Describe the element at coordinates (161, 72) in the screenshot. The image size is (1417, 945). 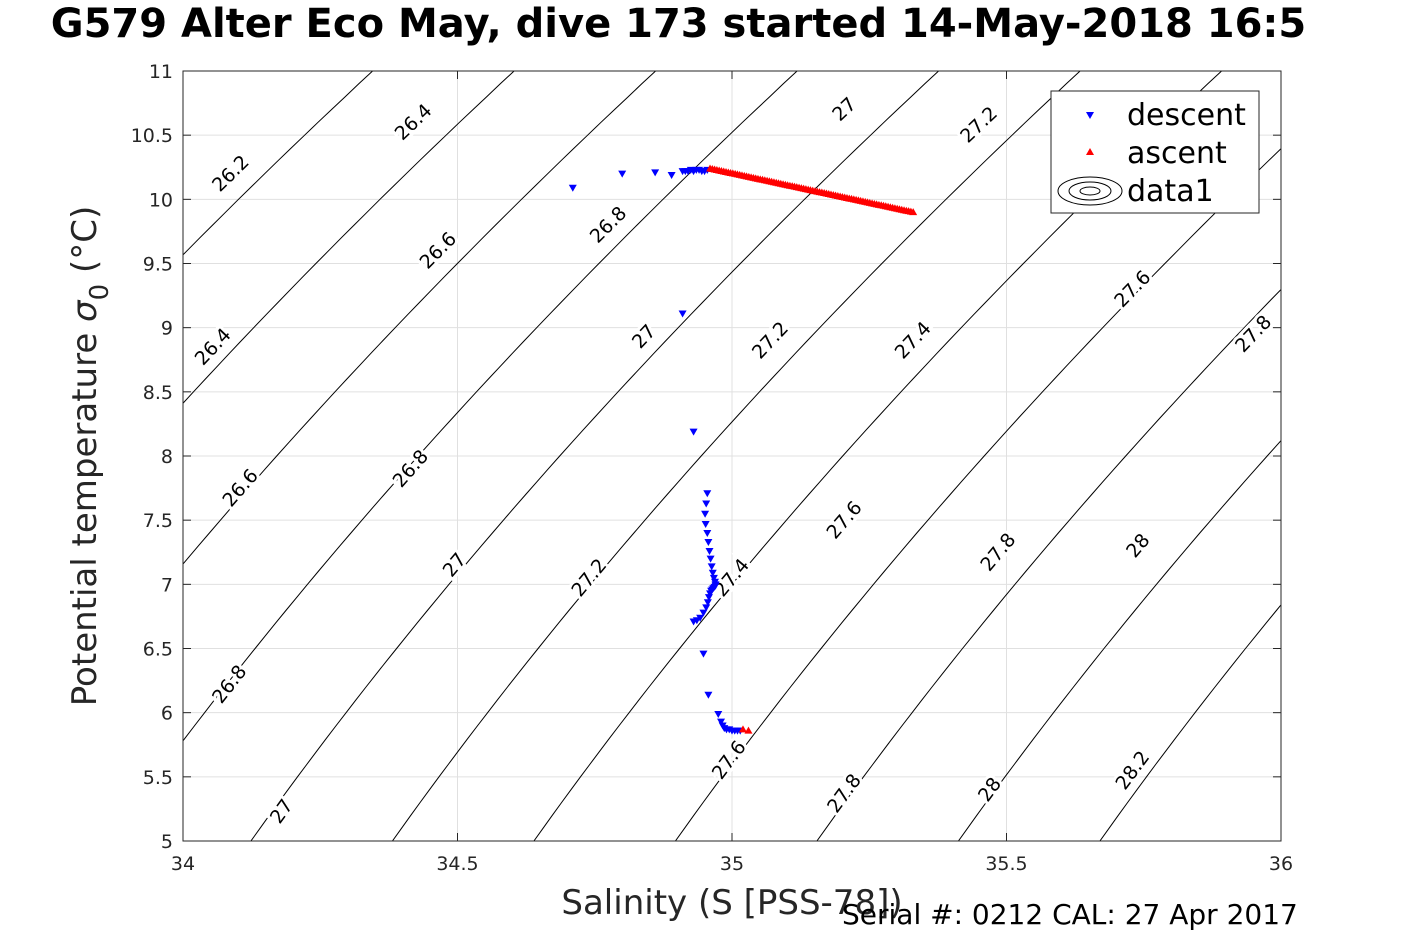
I see `y-tick-label: 11` at that location.